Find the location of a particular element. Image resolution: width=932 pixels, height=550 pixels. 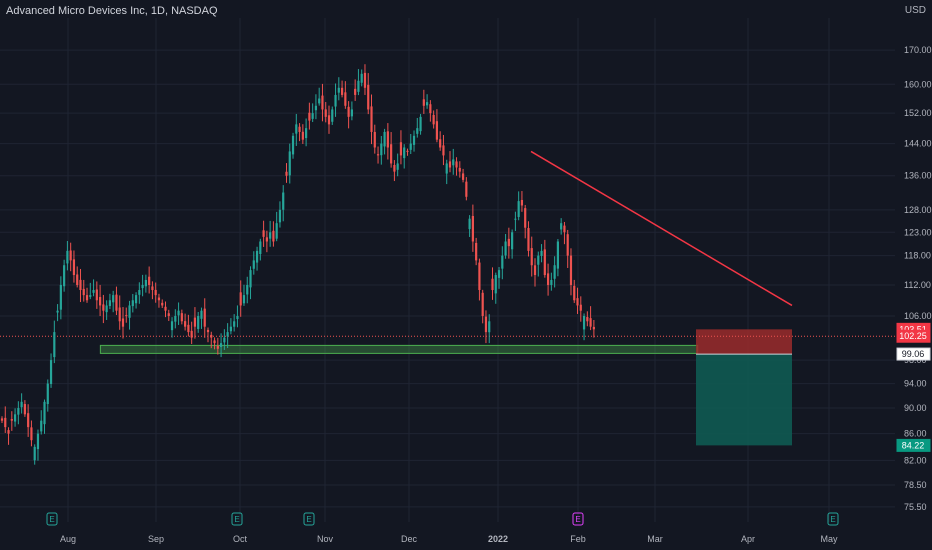

earnings-letter: E is located at coordinates (832, 519).